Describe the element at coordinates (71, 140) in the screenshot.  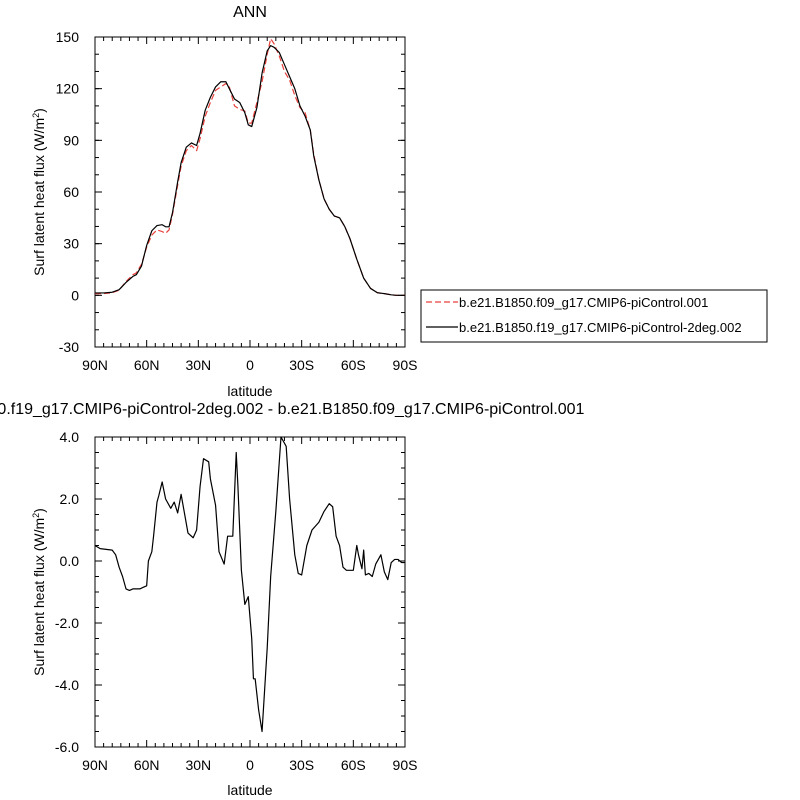
I see `top-y-tick-label: 90` at that location.